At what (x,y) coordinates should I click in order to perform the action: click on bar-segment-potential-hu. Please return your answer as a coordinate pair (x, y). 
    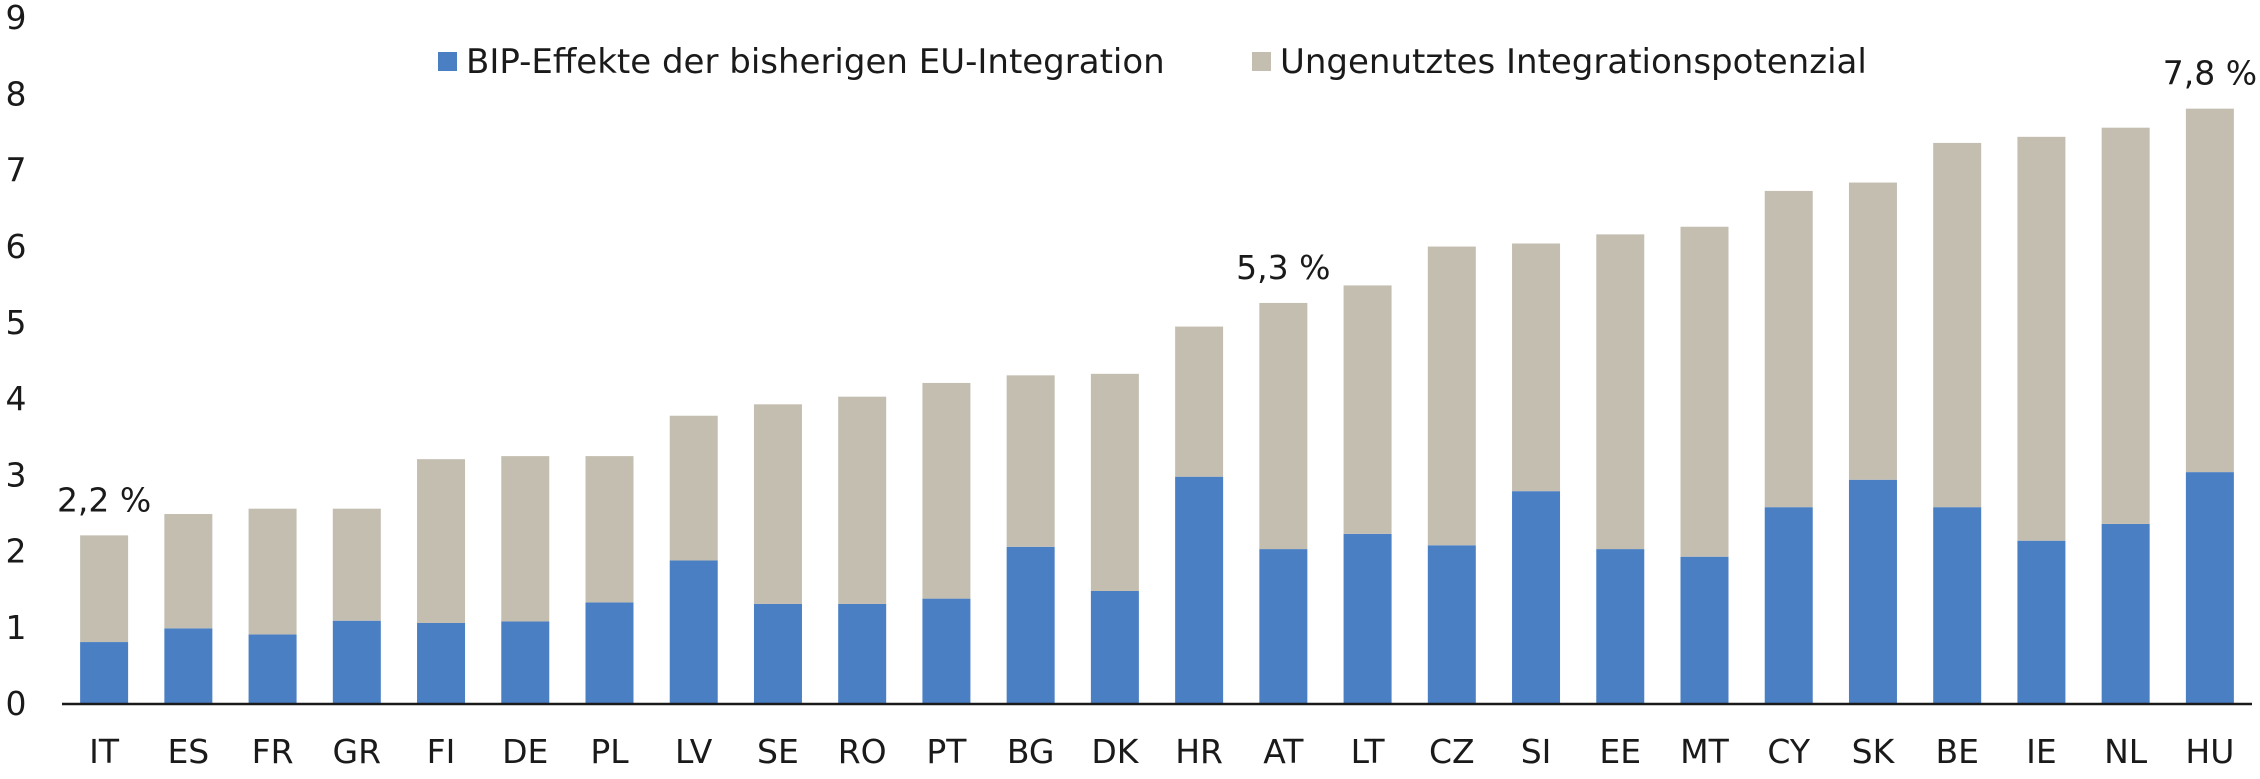
    Looking at the image, I should click on (2209, 290).